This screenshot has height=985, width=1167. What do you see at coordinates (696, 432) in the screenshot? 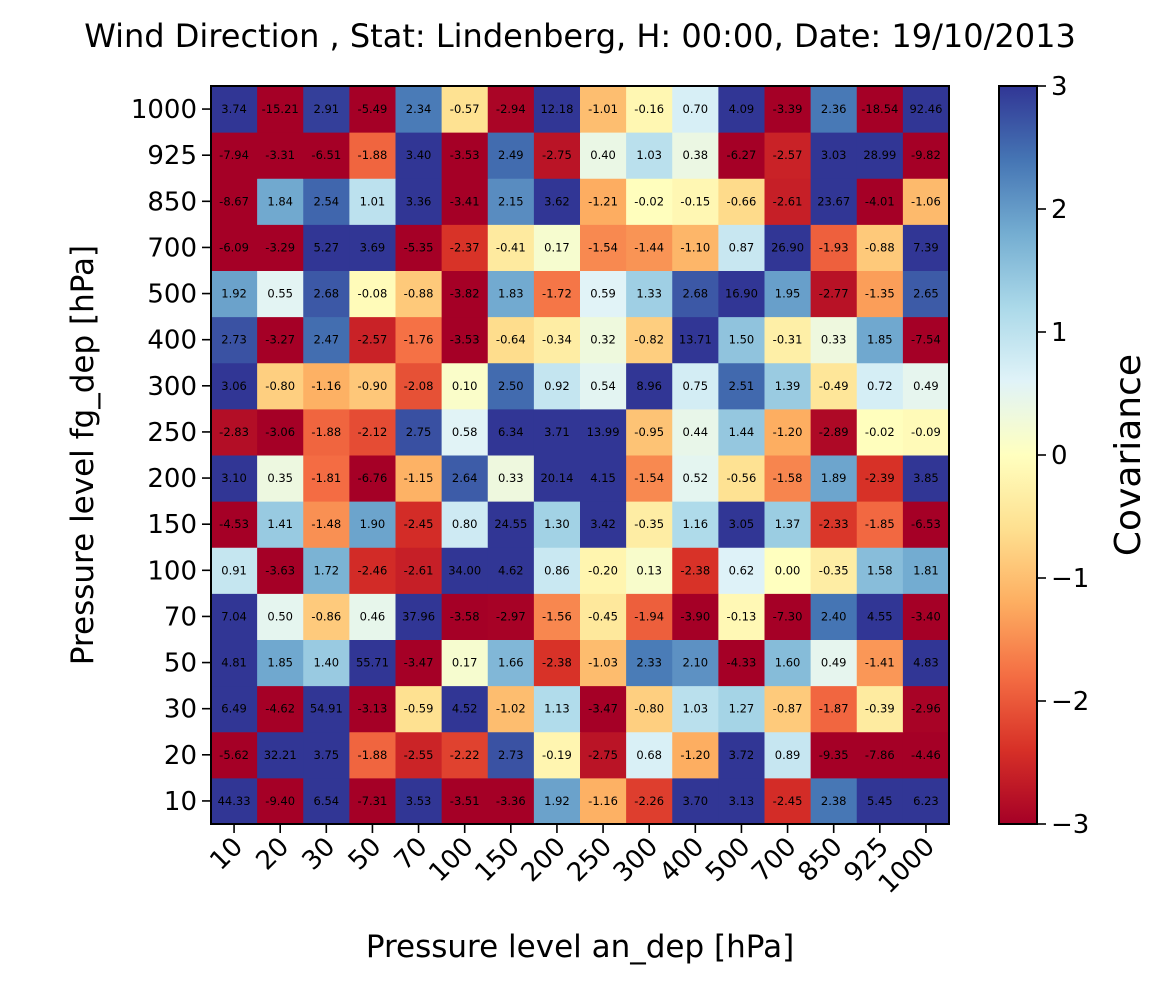
I see `heatmap-cell-value: 0.44` at bounding box center [696, 432].